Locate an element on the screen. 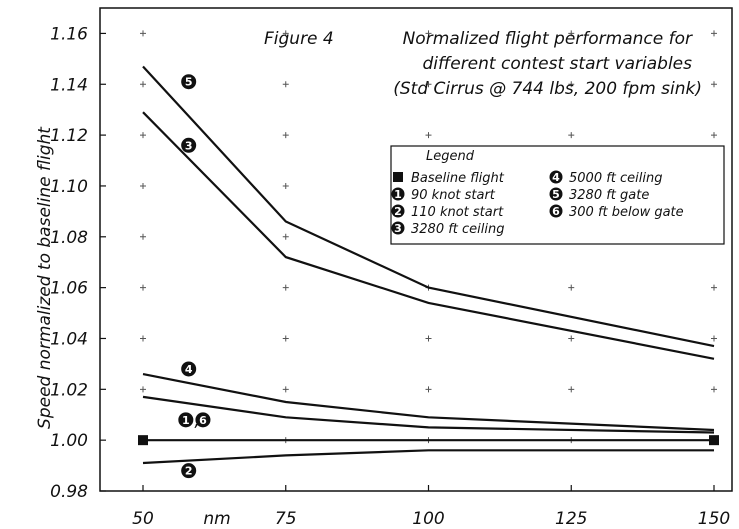 The height and width of the screenshot is (529, 739). y-axis-title: Speed normalized to baseline flight is located at coordinates (45, 277).